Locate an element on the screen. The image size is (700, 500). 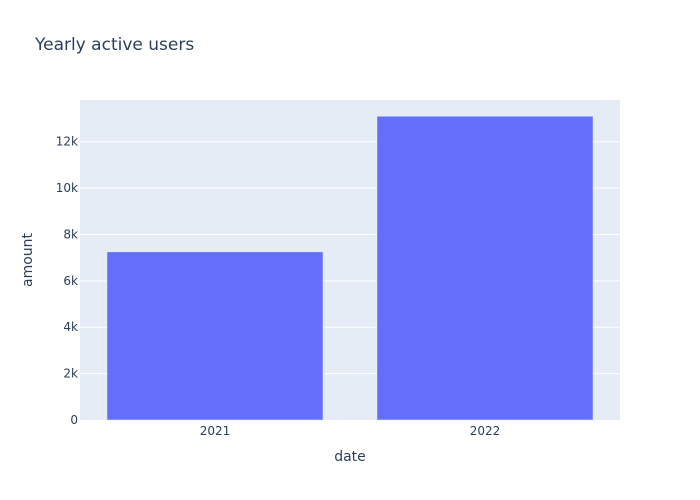
x-axis-ticks: 2021 2022 is located at coordinates (350, 431).